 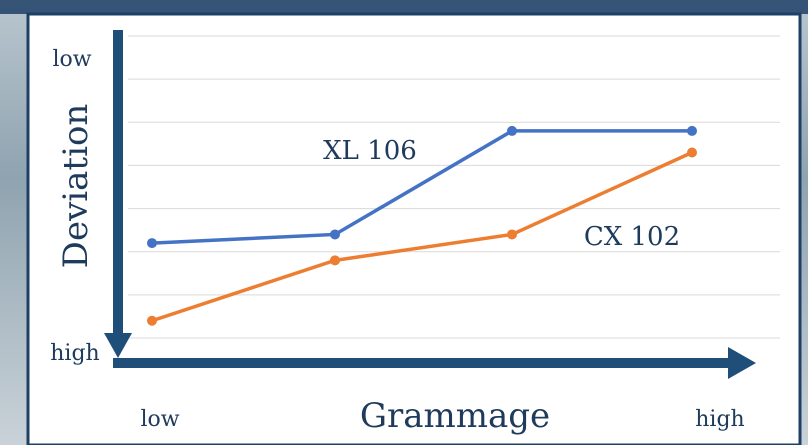 I want to click on top-strip, so click(x=404, y=7).